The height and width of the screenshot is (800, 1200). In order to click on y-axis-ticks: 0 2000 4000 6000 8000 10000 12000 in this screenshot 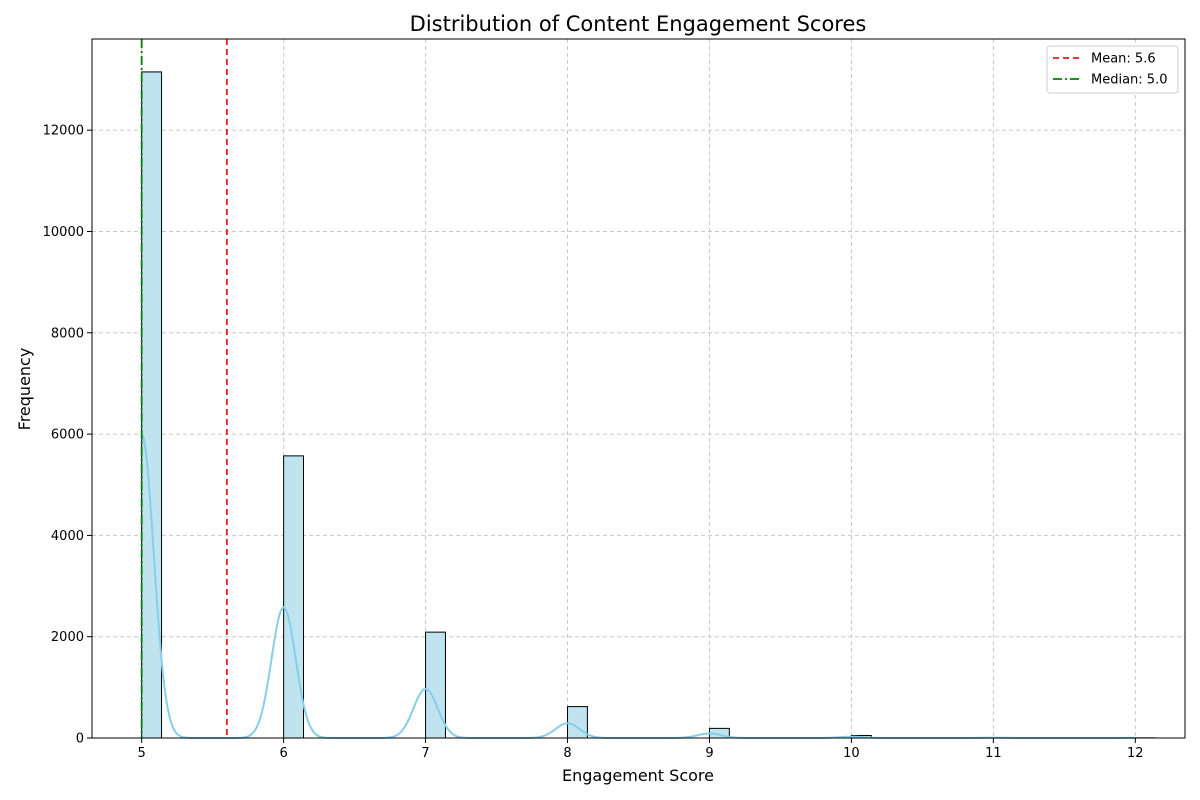, I will do `click(67, 435)`.